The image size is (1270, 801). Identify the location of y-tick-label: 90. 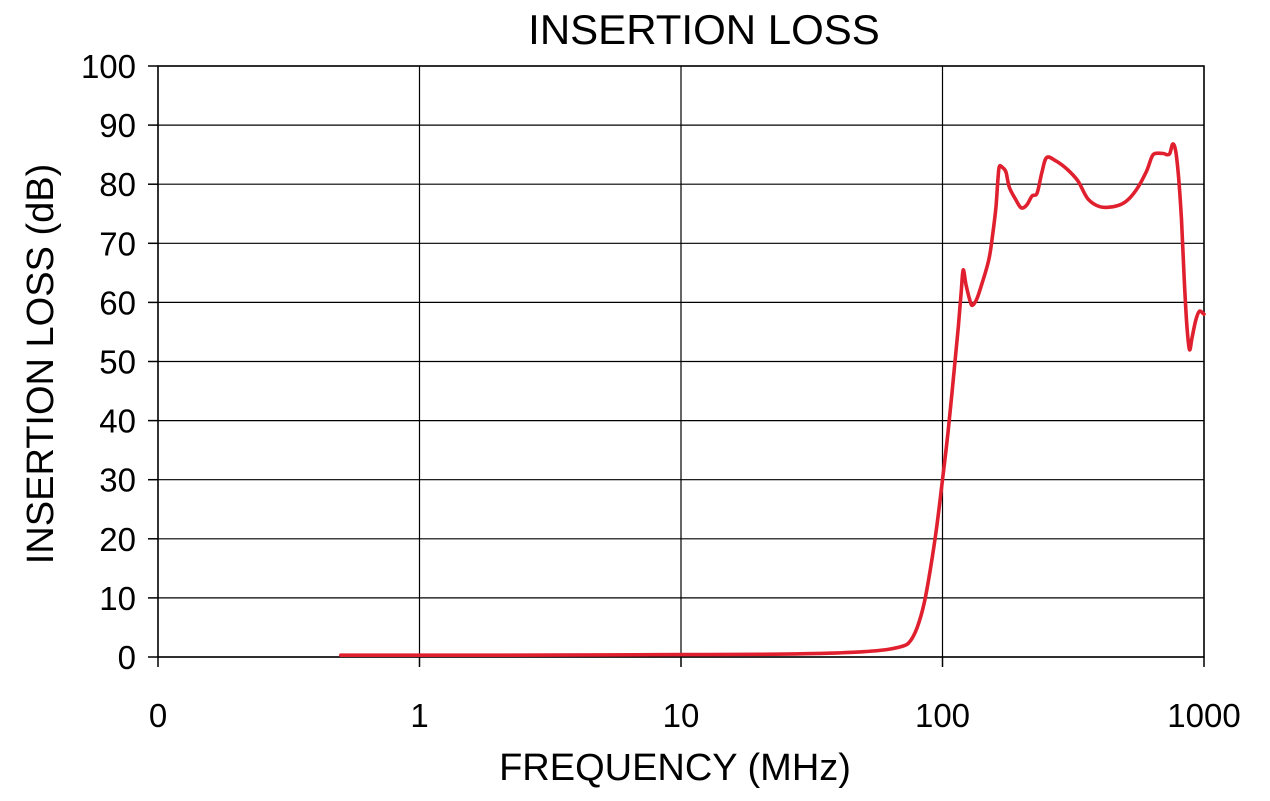
(117, 125).